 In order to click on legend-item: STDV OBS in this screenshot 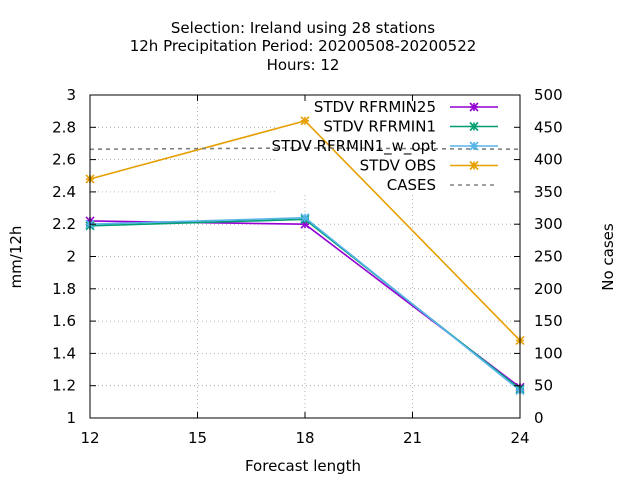, I will do `click(429, 166)`.